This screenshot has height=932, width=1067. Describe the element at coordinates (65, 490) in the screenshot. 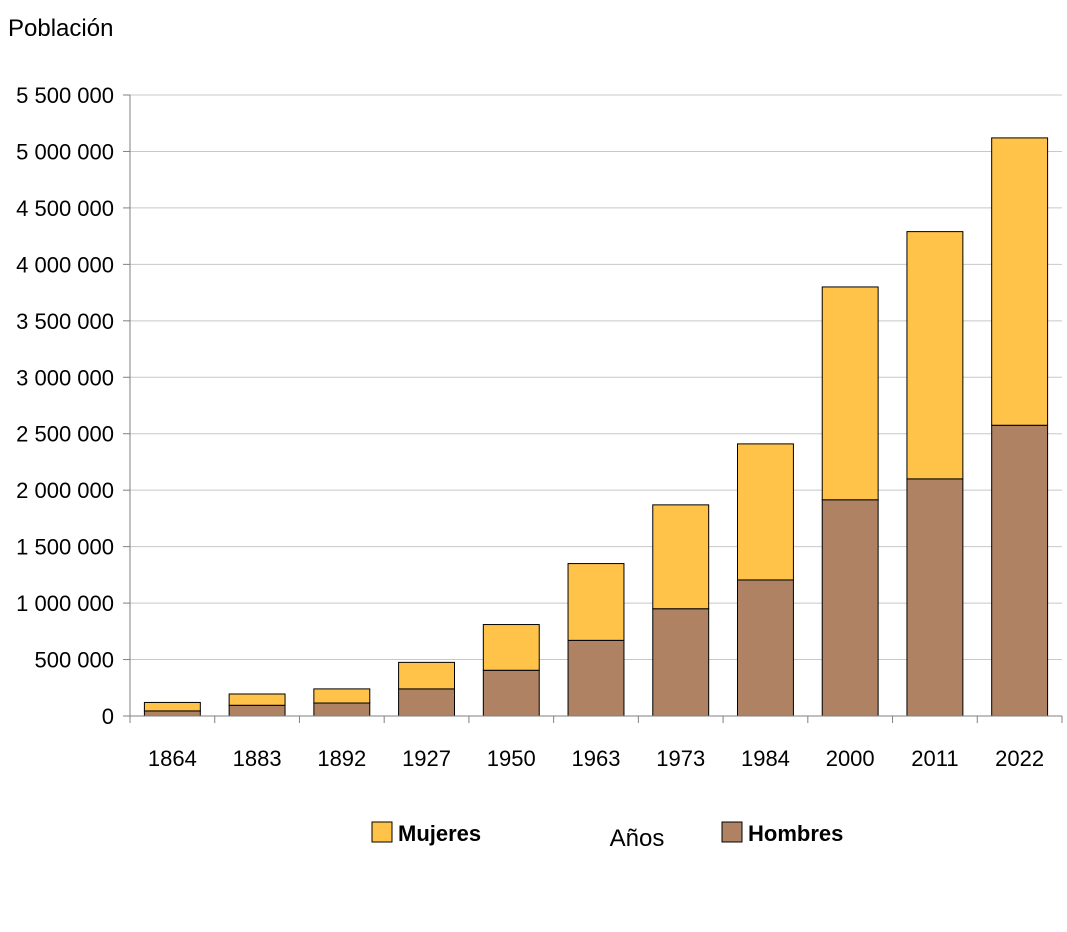

I see `y-tick-label: 2 000 000` at that location.